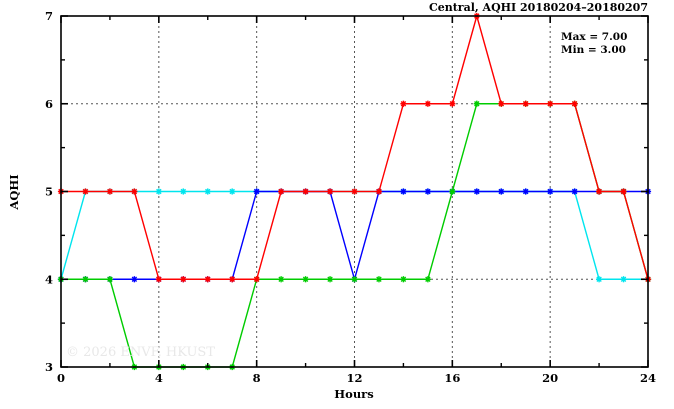 The image size is (674, 409). What do you see at coordinates (353, 394) in the screenshot?
I see `x-axis-title: Hours` at bounding box center [353, 394].